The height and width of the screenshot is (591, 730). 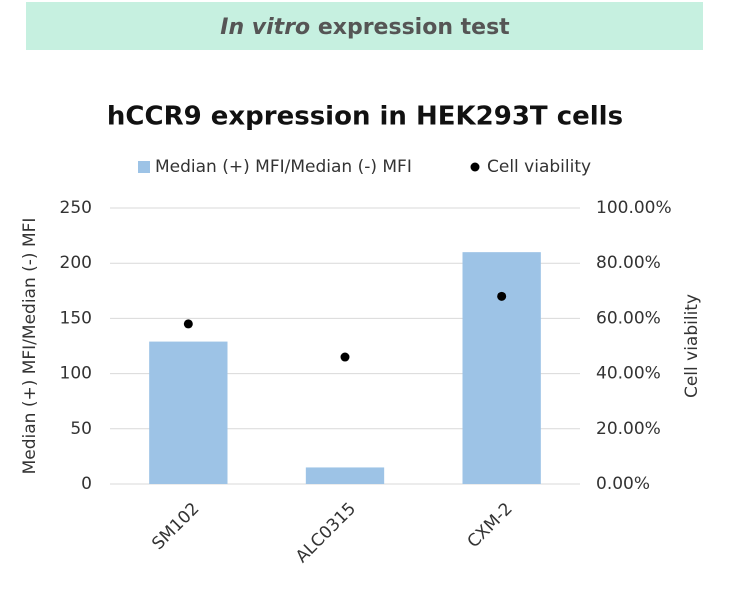 I want to click on banner-text: expression test, so click(x=414, y=27).